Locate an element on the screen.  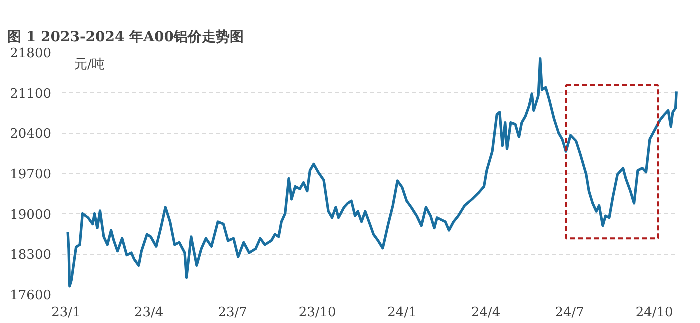
y-tick-label: 21800 is located at coordinates (31, 54).